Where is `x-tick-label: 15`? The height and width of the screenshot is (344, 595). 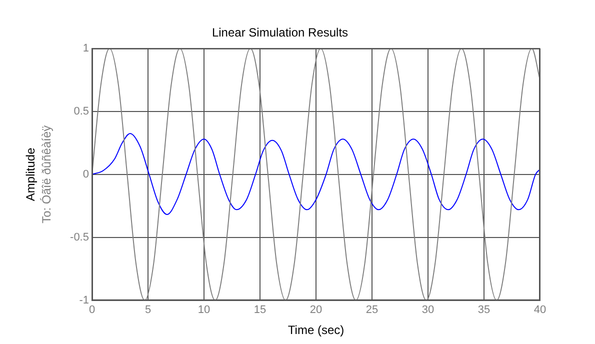
x-tick-label: 15 is located at coordinates (260, 310).